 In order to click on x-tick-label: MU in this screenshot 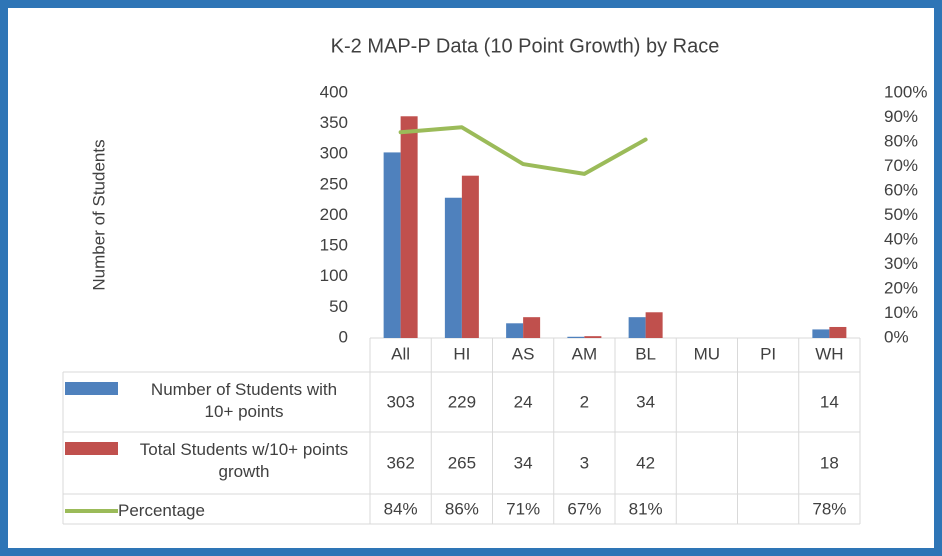, I will do `click(707, 353)`.